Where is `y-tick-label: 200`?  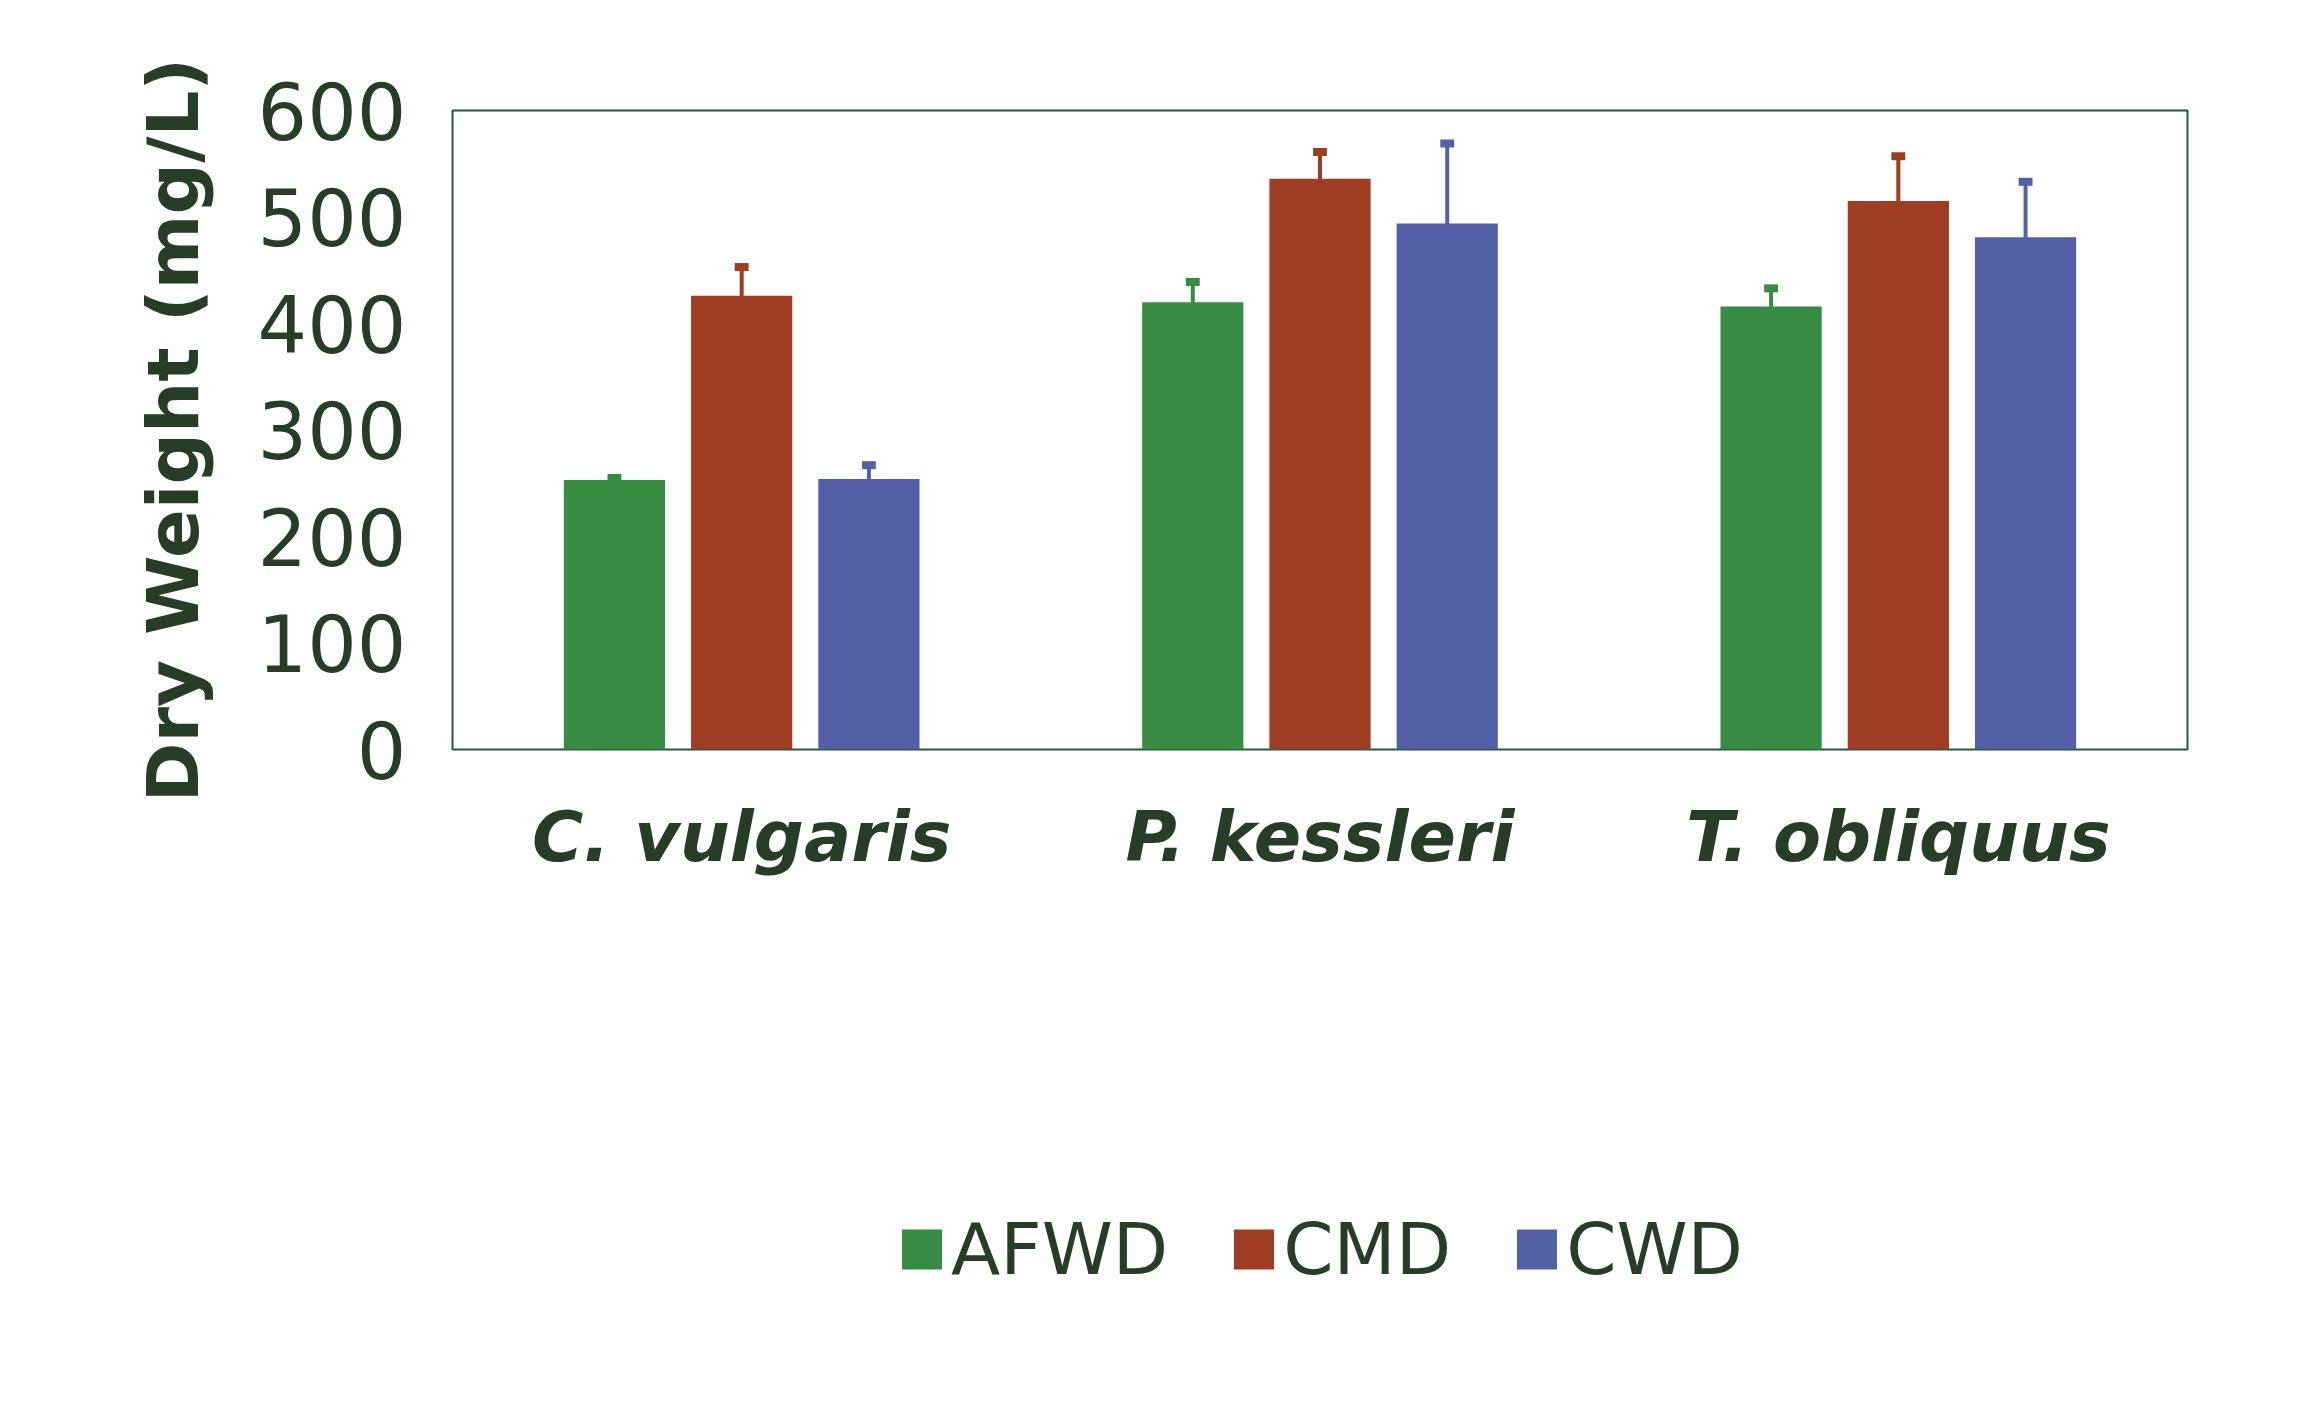 y-tick-label: 200 is located at coordinates (332, 538).